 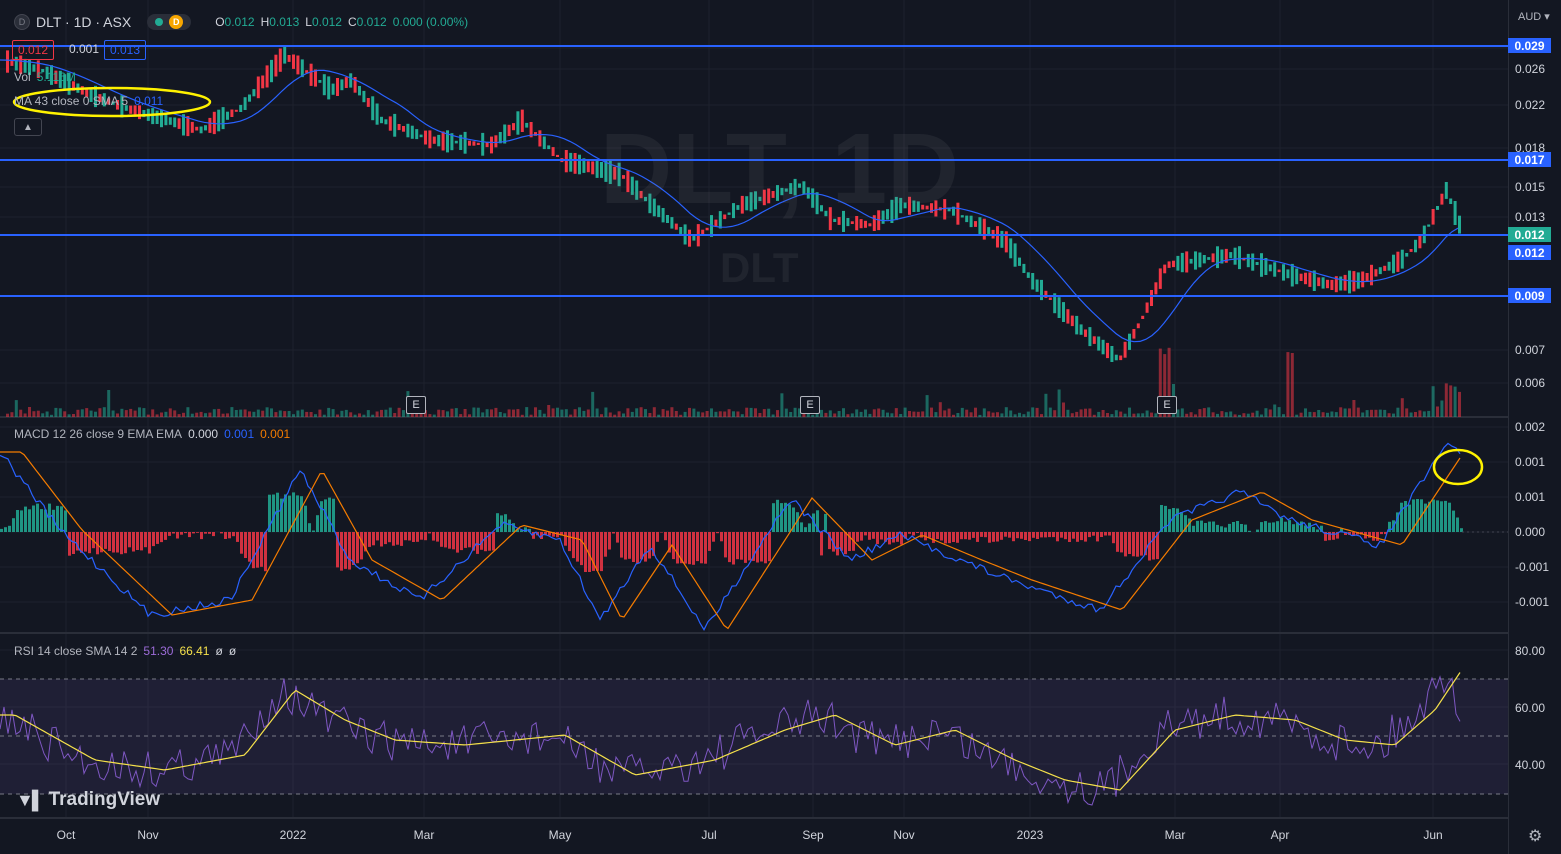 What do you see at coordinates (28, 127) in the screenshot?
I see `collapse-legend-button: ▲` at bounding box center [28, 127].